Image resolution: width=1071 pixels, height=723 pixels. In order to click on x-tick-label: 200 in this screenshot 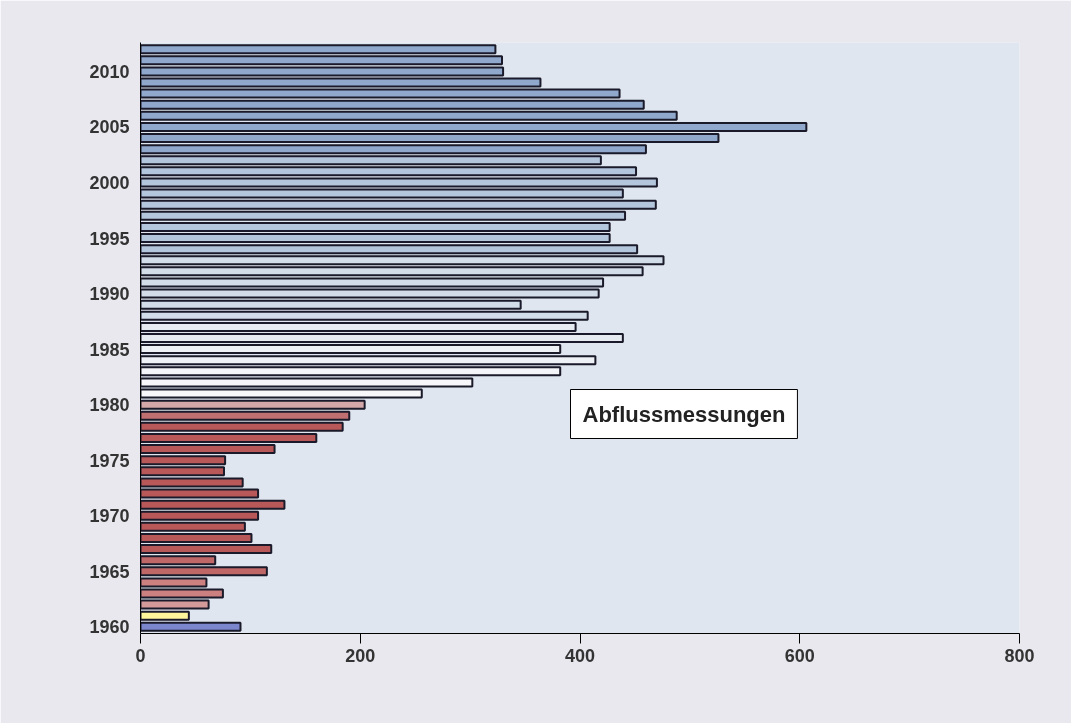, I will do `click(360, 655)`.